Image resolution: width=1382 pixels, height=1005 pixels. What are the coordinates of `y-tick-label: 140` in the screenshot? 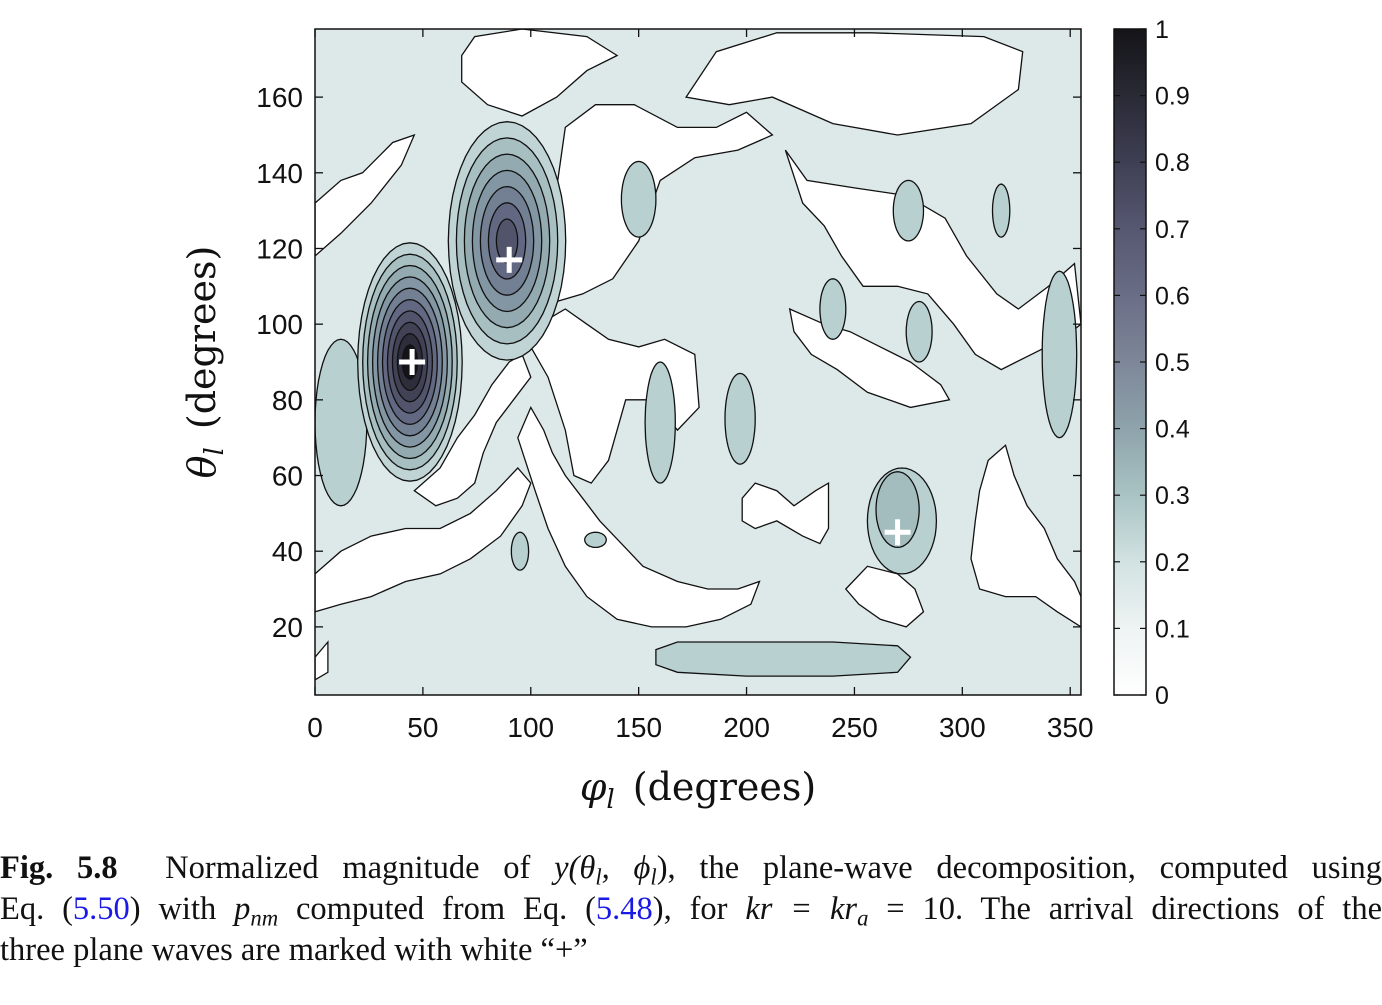 It's located at (279, 173).